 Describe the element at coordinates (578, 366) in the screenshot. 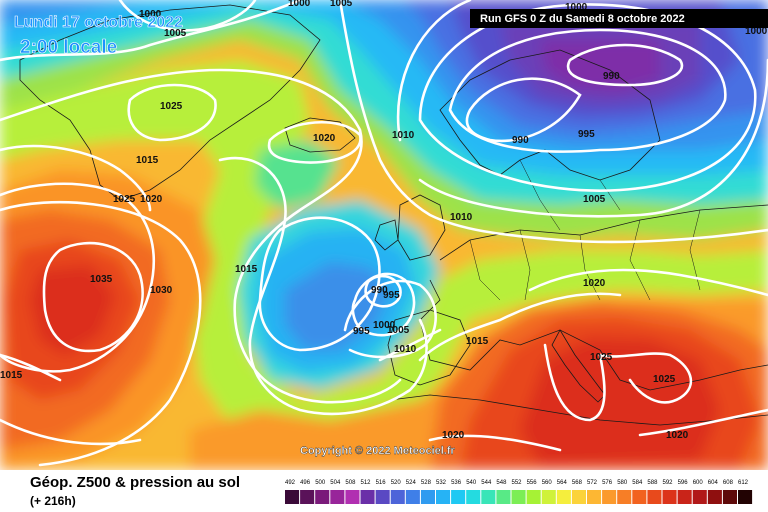

I see `italy-coast` at that location.